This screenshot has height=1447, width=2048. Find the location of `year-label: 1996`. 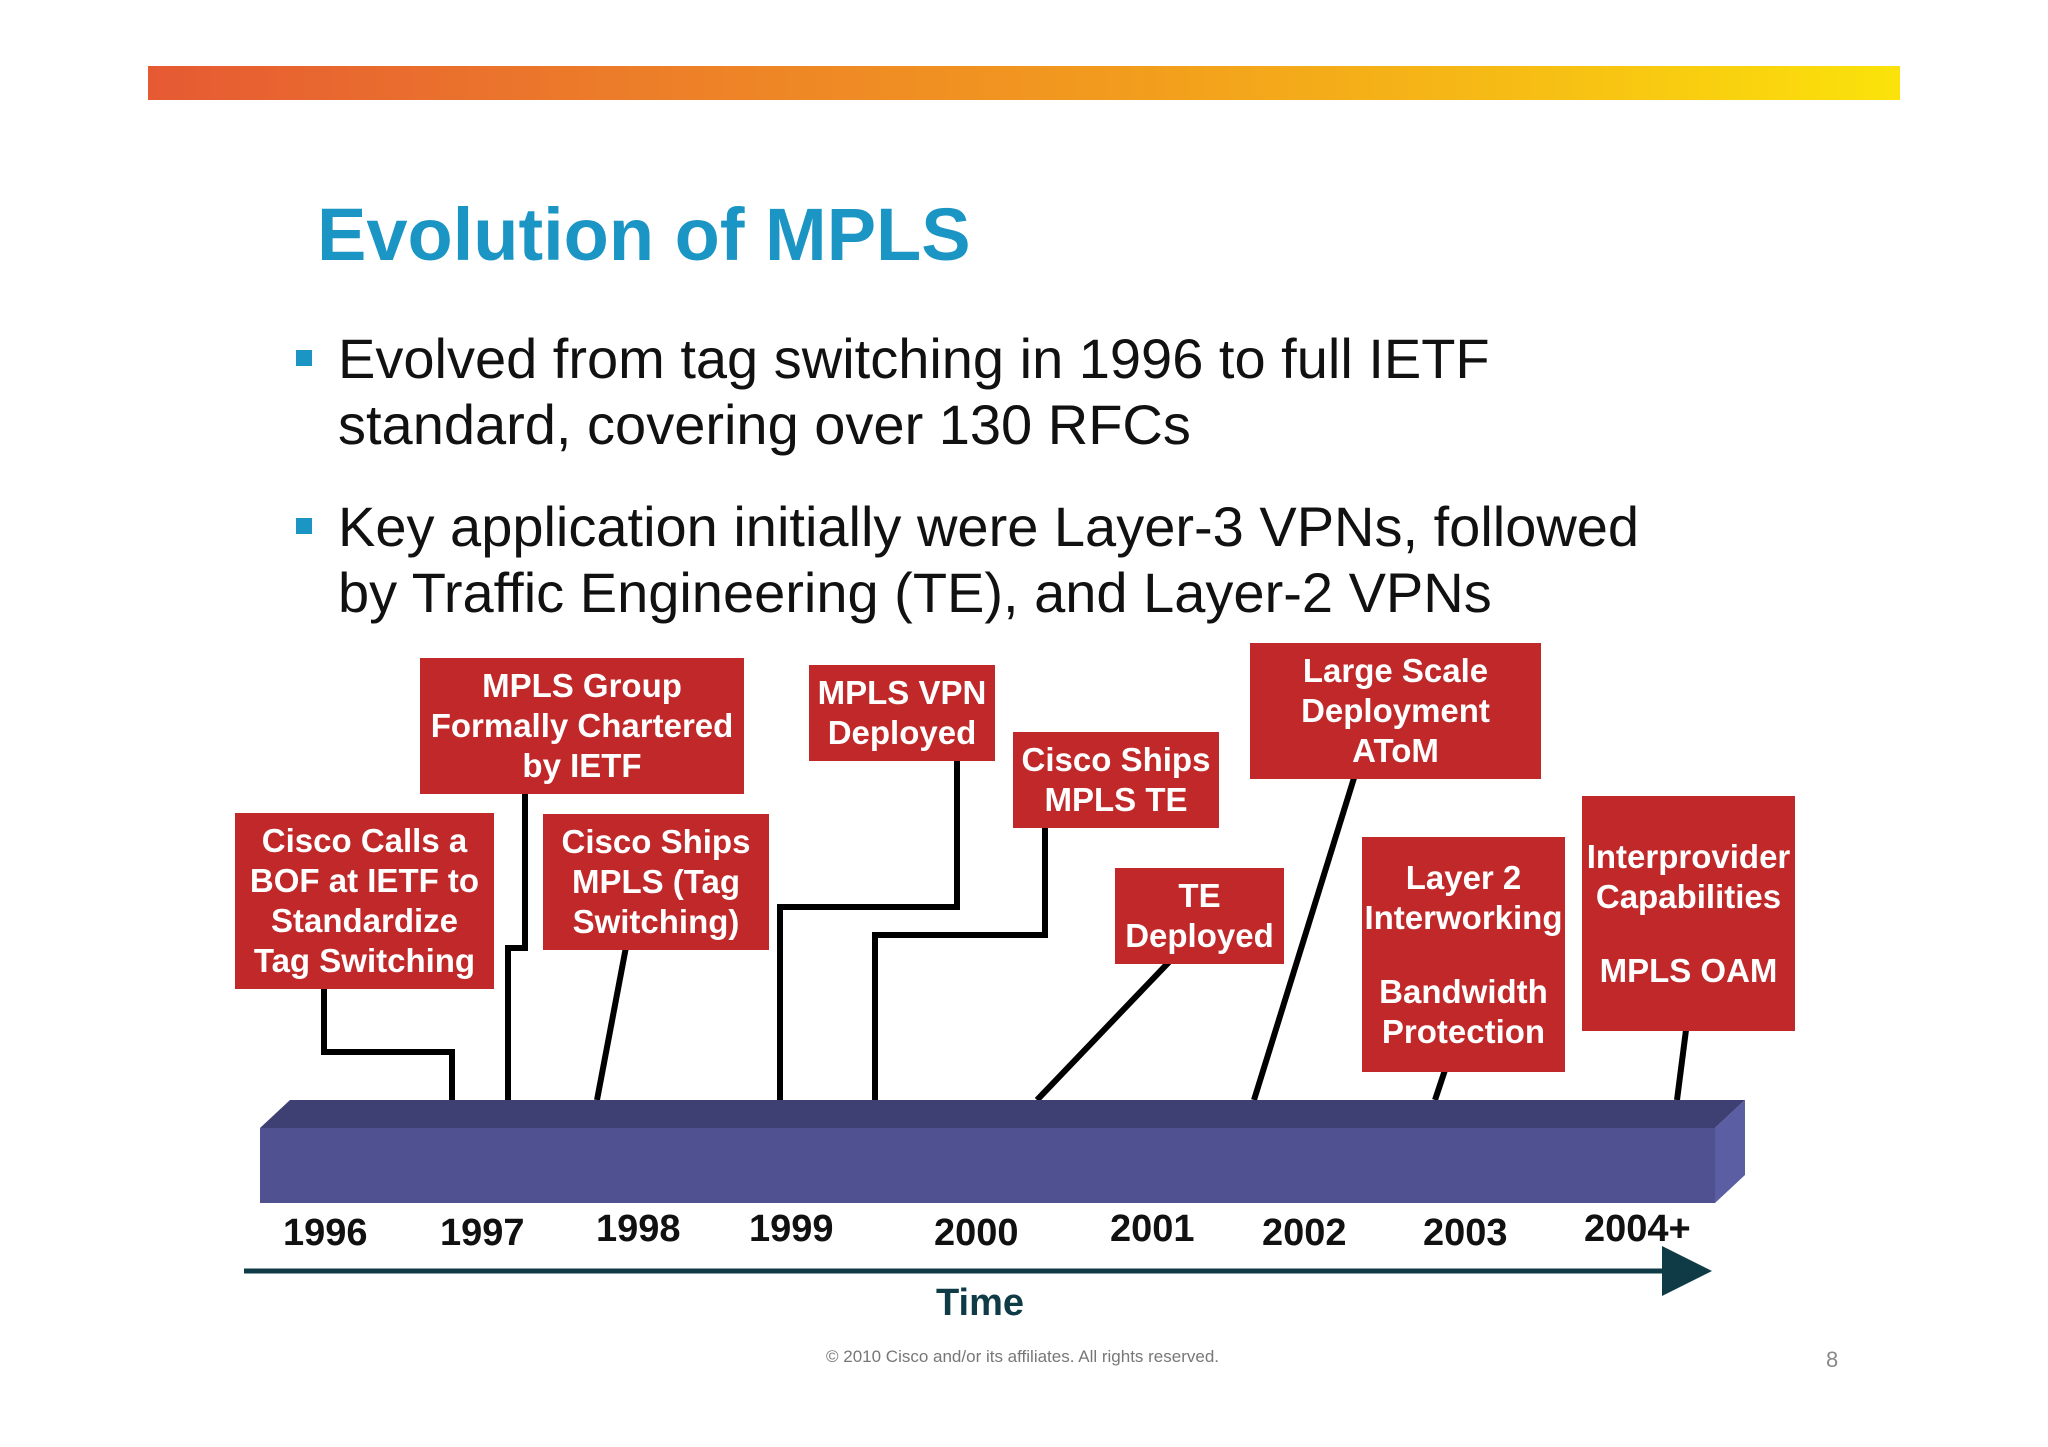

year-label: 1996 is located at coordinates (325, 1233).